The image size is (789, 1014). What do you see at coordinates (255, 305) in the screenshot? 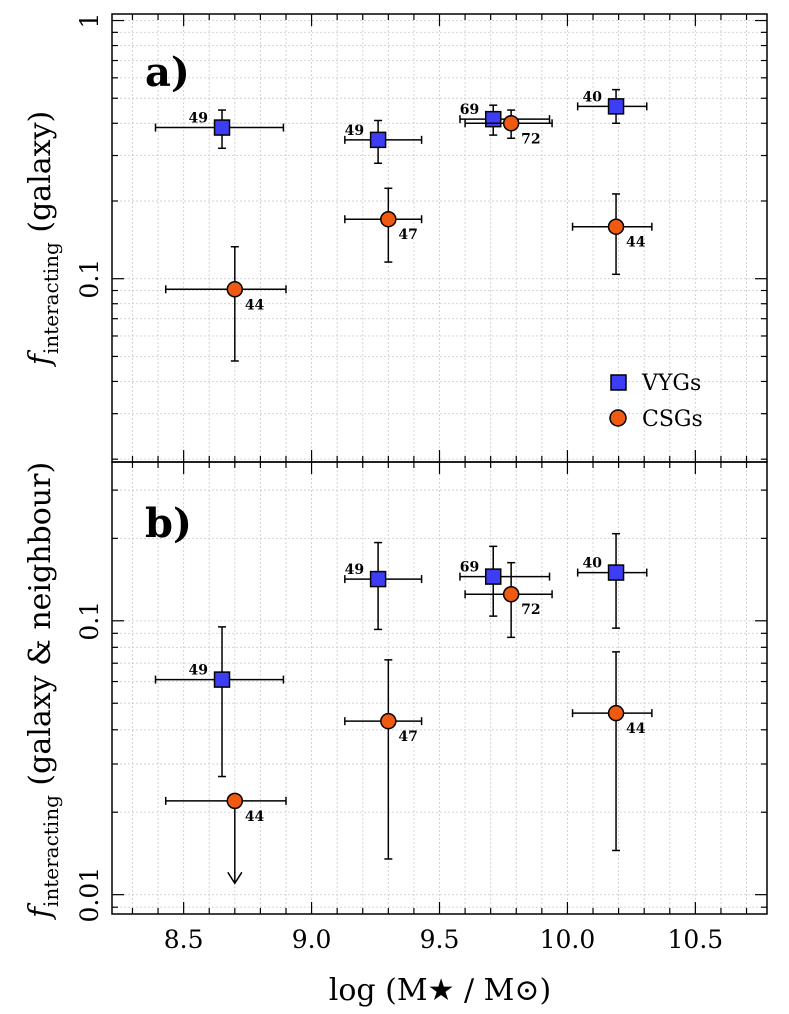
I see `count-label-a-csg-0: 44` at bounding box center [255, 305].